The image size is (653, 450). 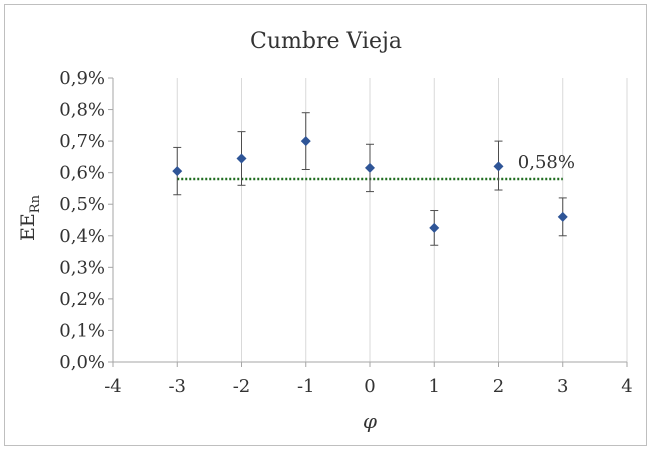 I want to click on mean-line-label: 0,58%, so click(x=546, y=162).